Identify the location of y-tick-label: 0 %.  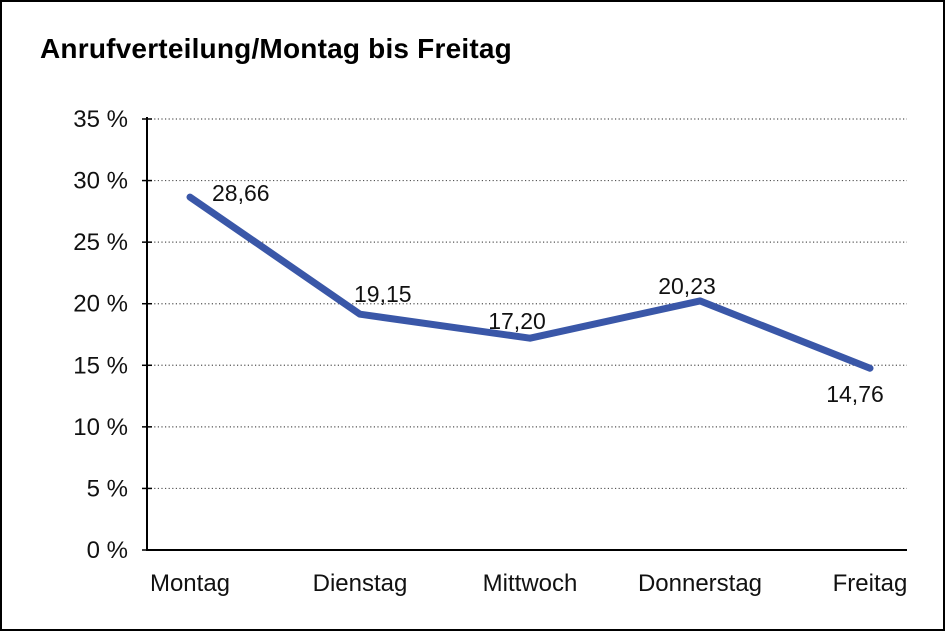
(107, 550).